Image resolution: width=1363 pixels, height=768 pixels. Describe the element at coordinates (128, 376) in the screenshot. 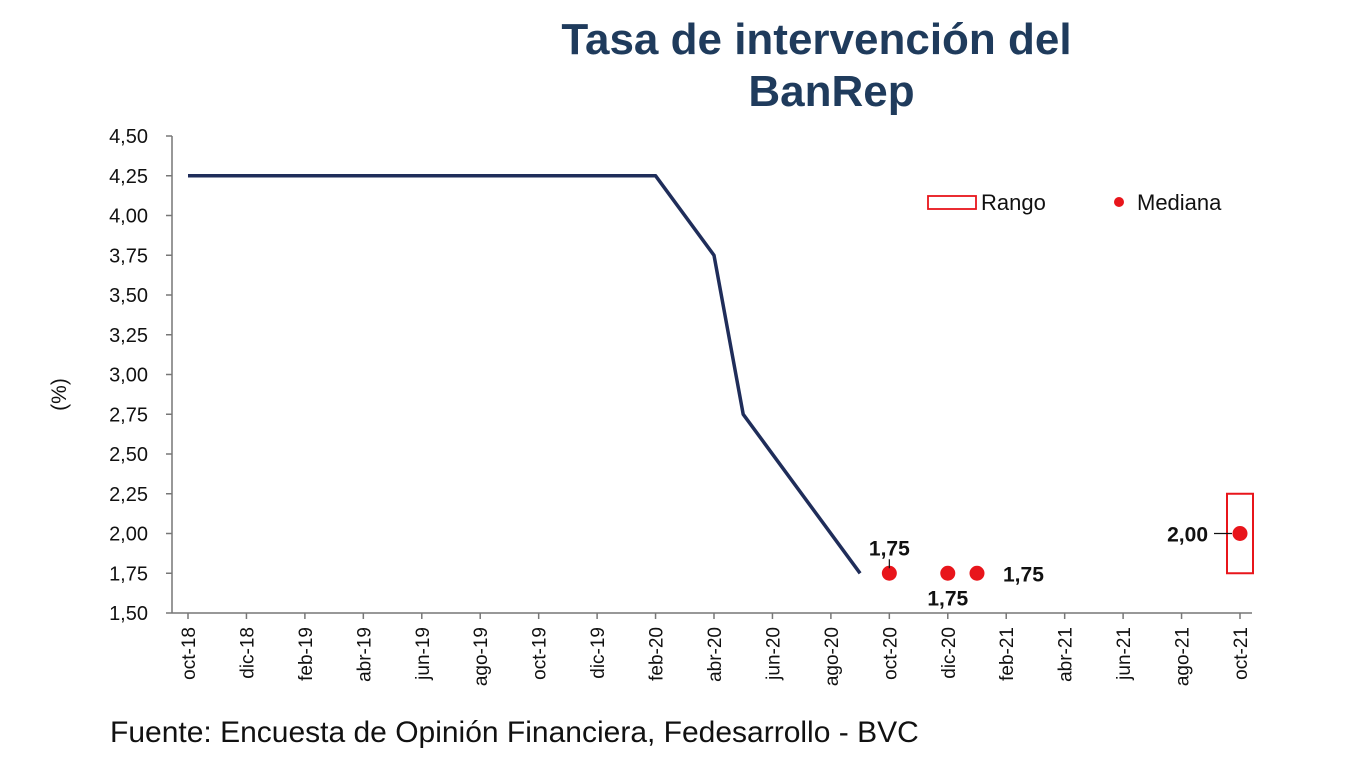

I see `y-tick-label: 3,00` at that location.